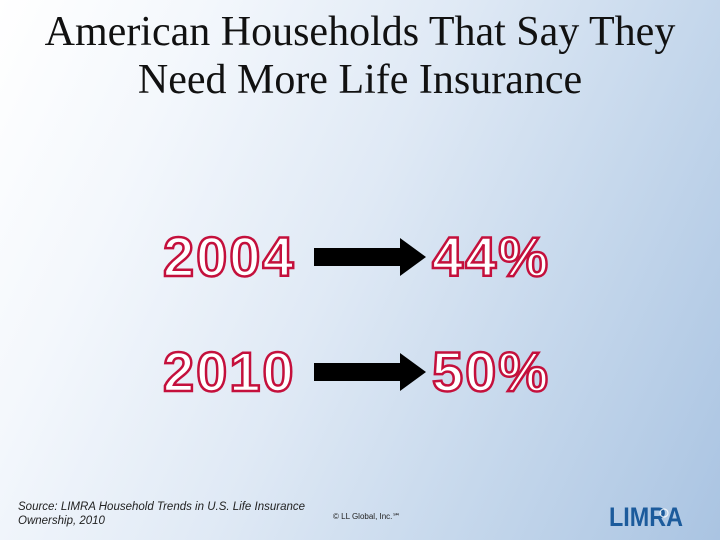 Image resolution: width=720 pixels, height=540 pixels. I want to click on logo-wordmark: LIMRA, so click(646, 516).